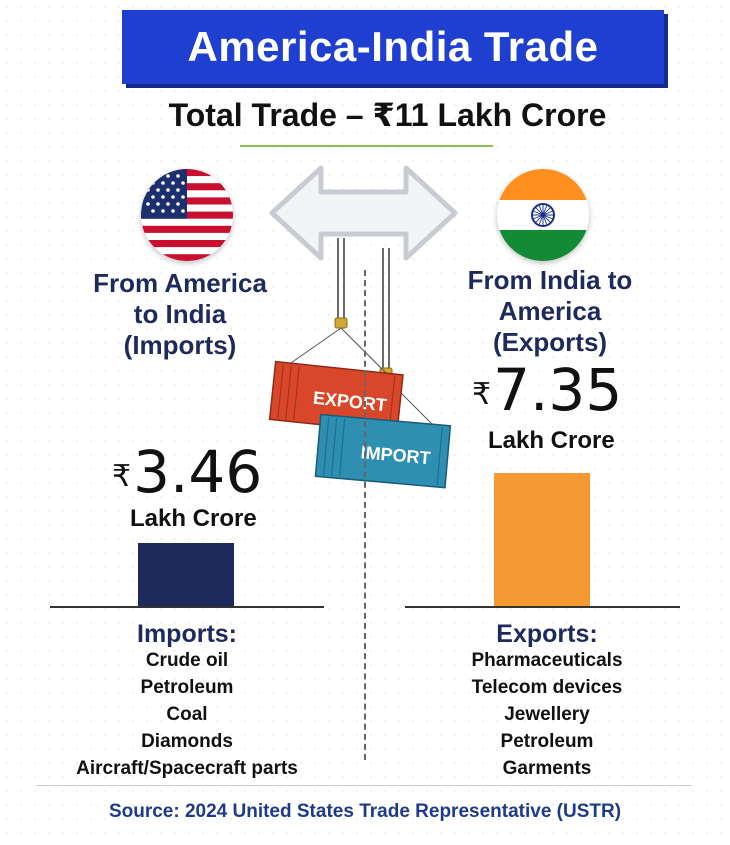 The height and width of the screenshot is (845, 730). I want to click on chart-subtitle: Total Trade – ₹11 Lakh Crore, so click(387, 115).